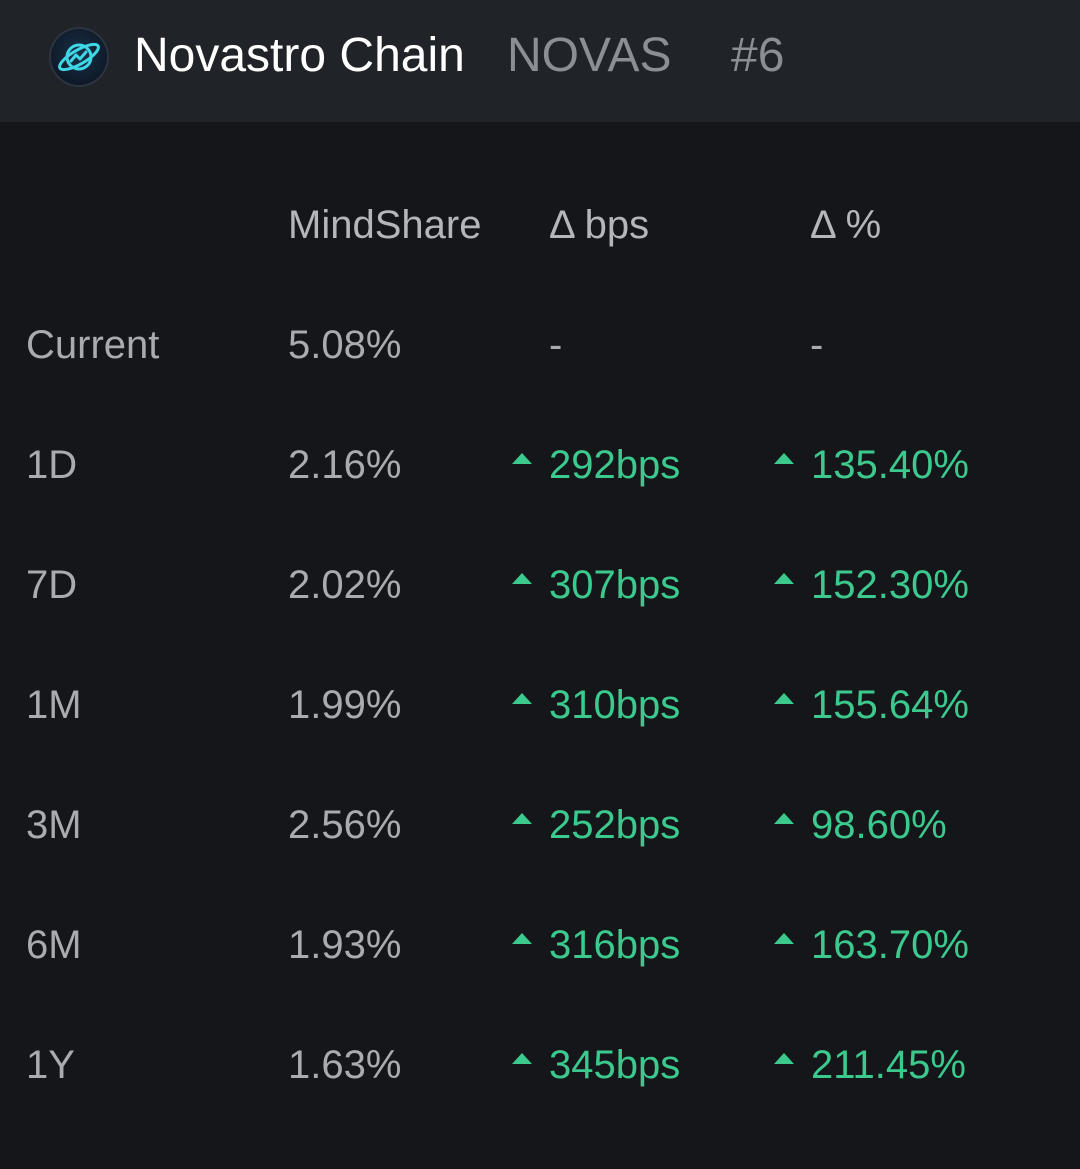 The image size is (1080, 1169). I want to click on token-header: Novastro Chain NOVAS #6, so click(540, 61).